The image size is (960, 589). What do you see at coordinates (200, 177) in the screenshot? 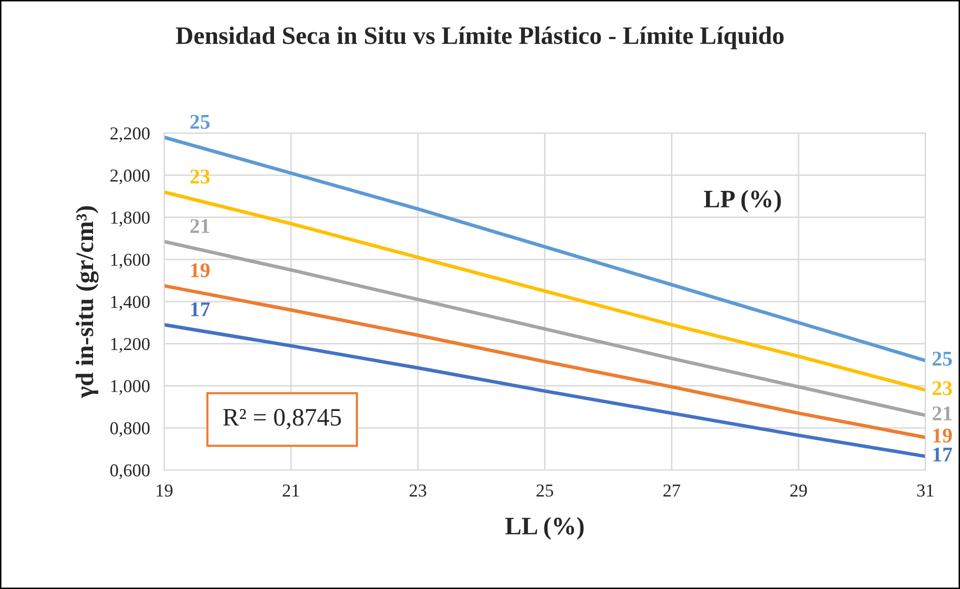
I see `text: 23` at bounding box center [200, 177].